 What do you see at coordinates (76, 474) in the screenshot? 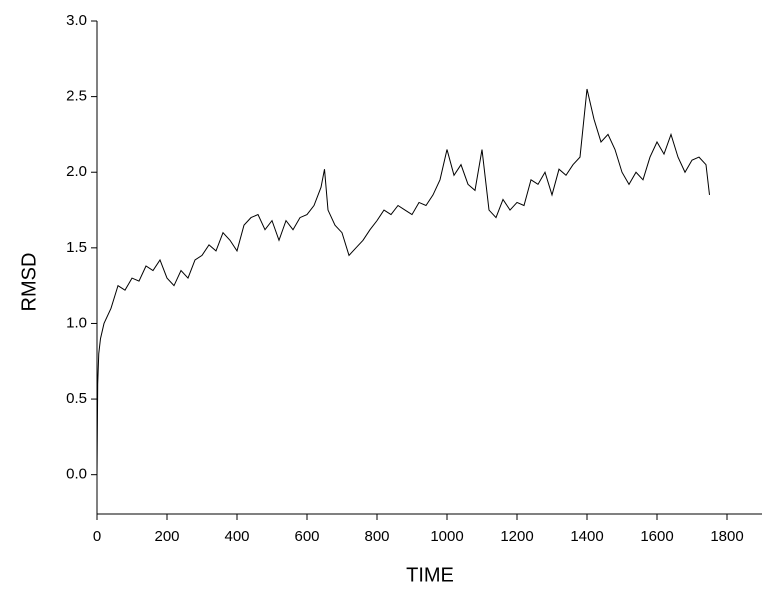
I see `y-tick-label: 0.0` at bounding box center [76, 474].